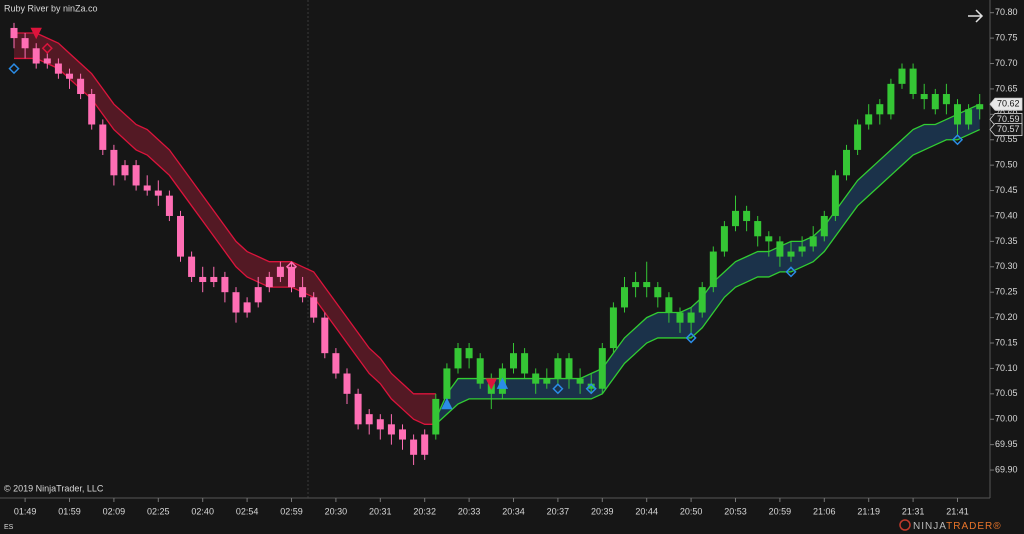 The image size is (1024, 534). I want to click on y-tick-label: 70.10, so click(1006, 368).